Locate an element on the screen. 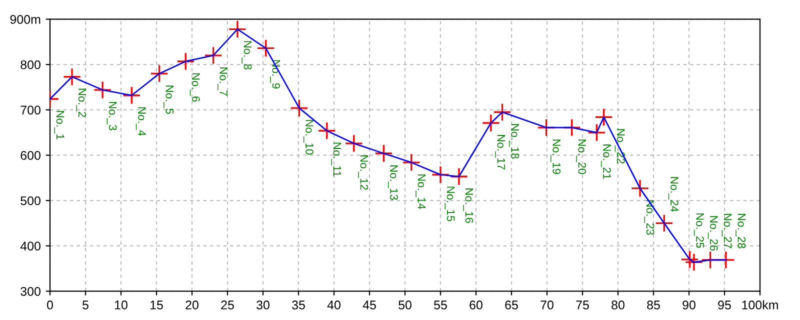  annotation: No._8 is located at coordinates (247, 55).